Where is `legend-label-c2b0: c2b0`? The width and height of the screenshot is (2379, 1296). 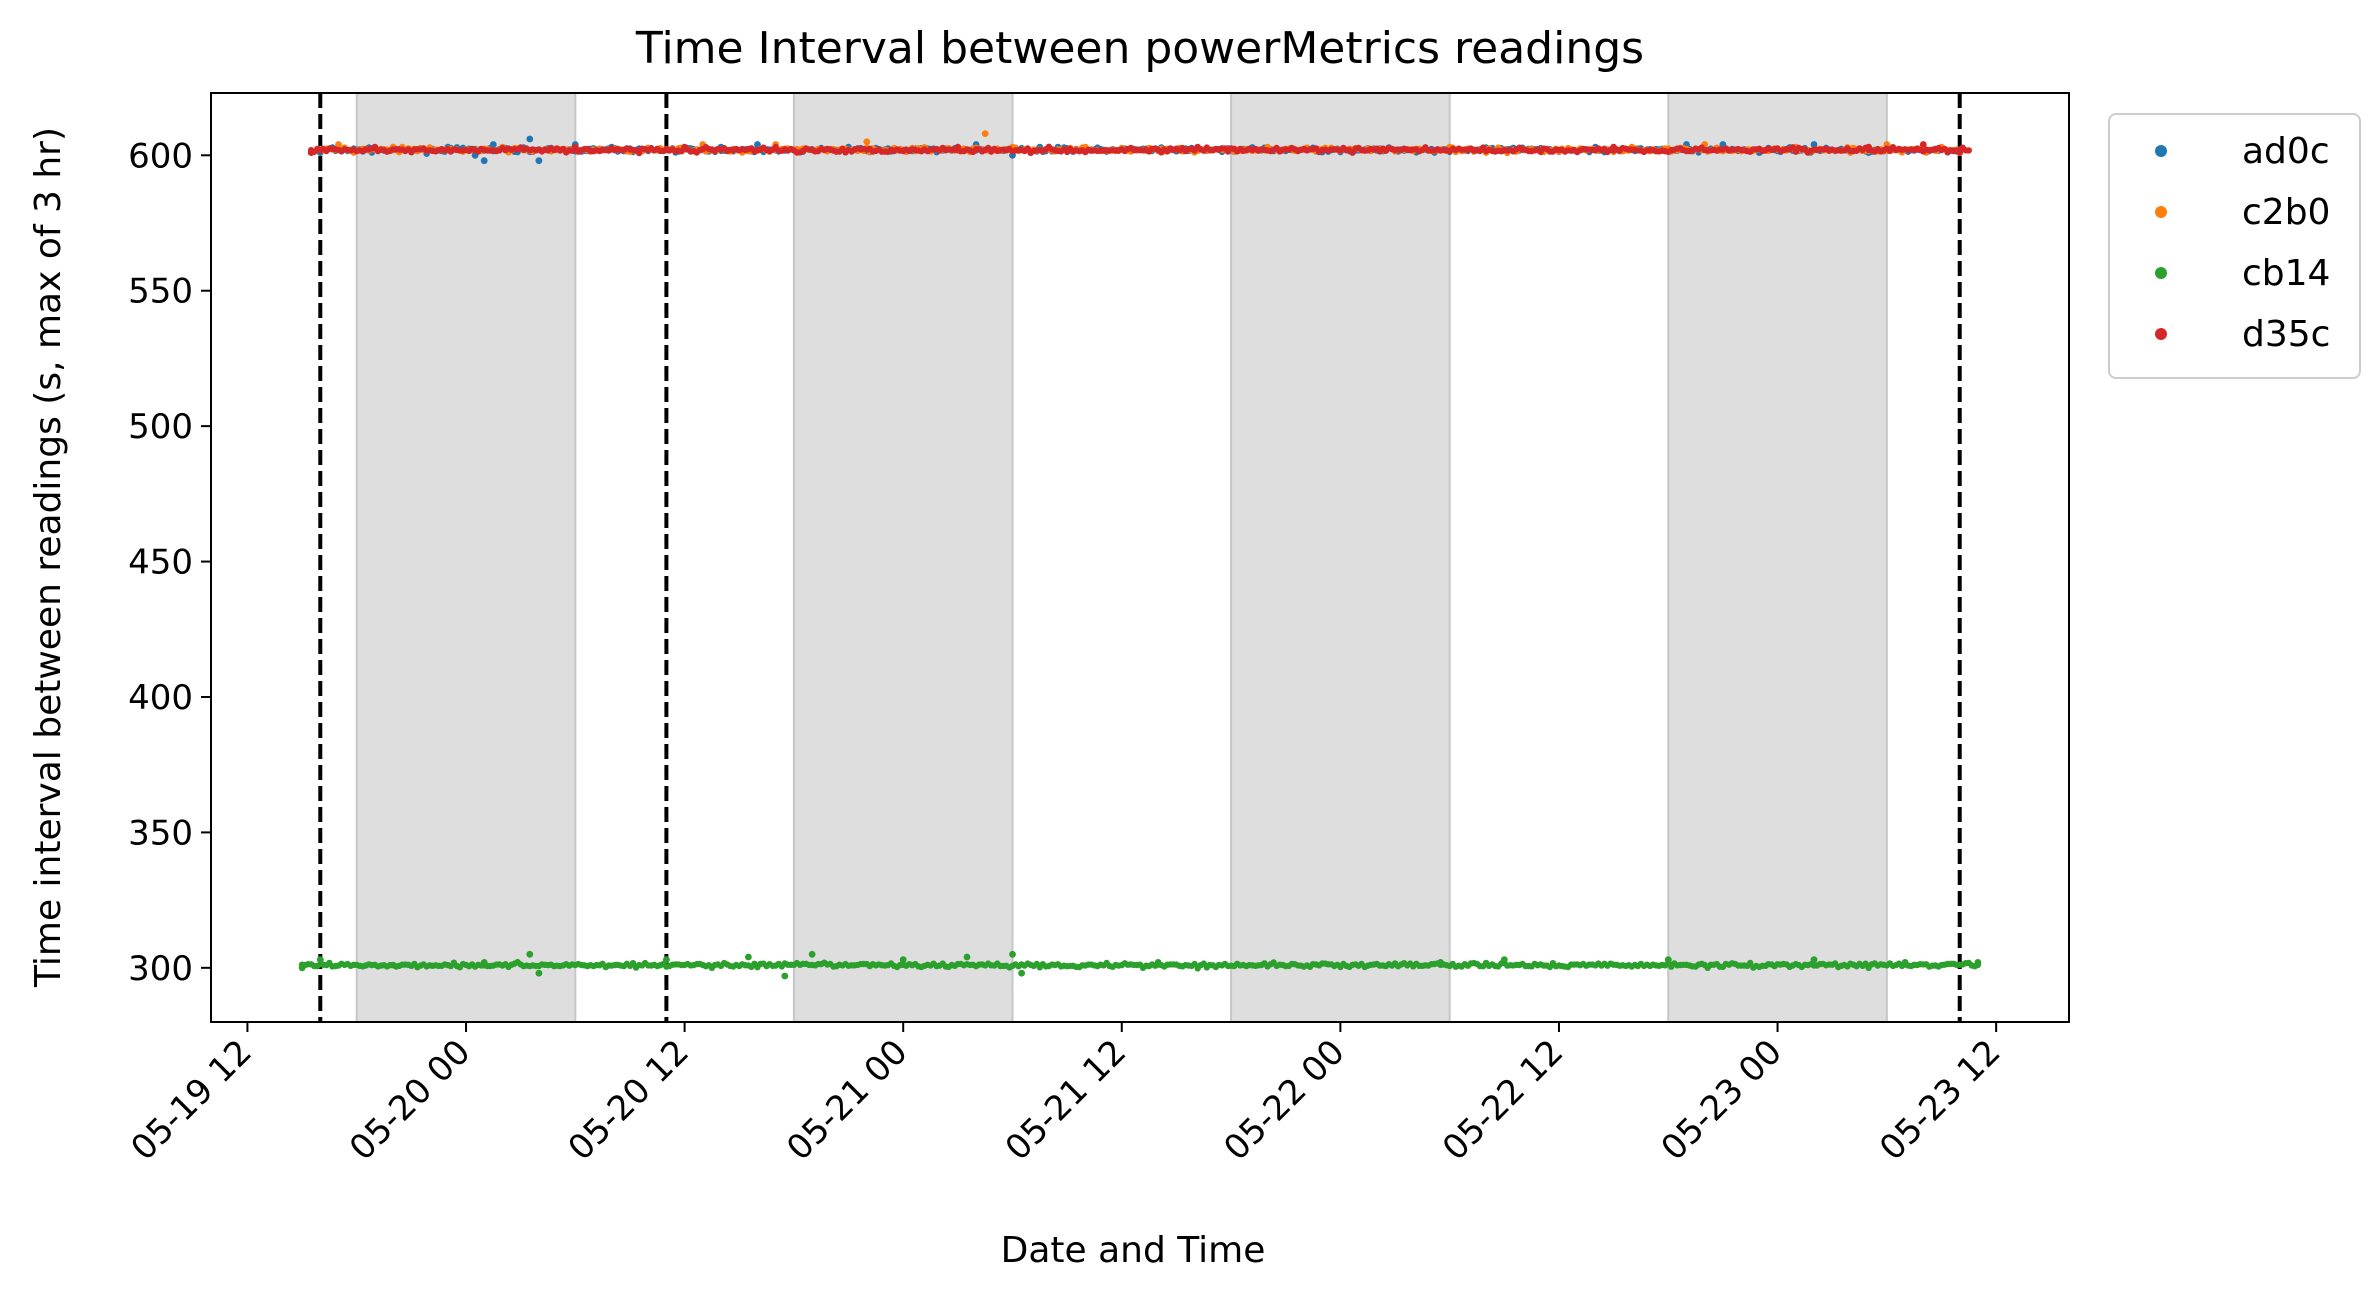 legend-label-c2b0: c2b0 is located at coordinates (2286, 212).